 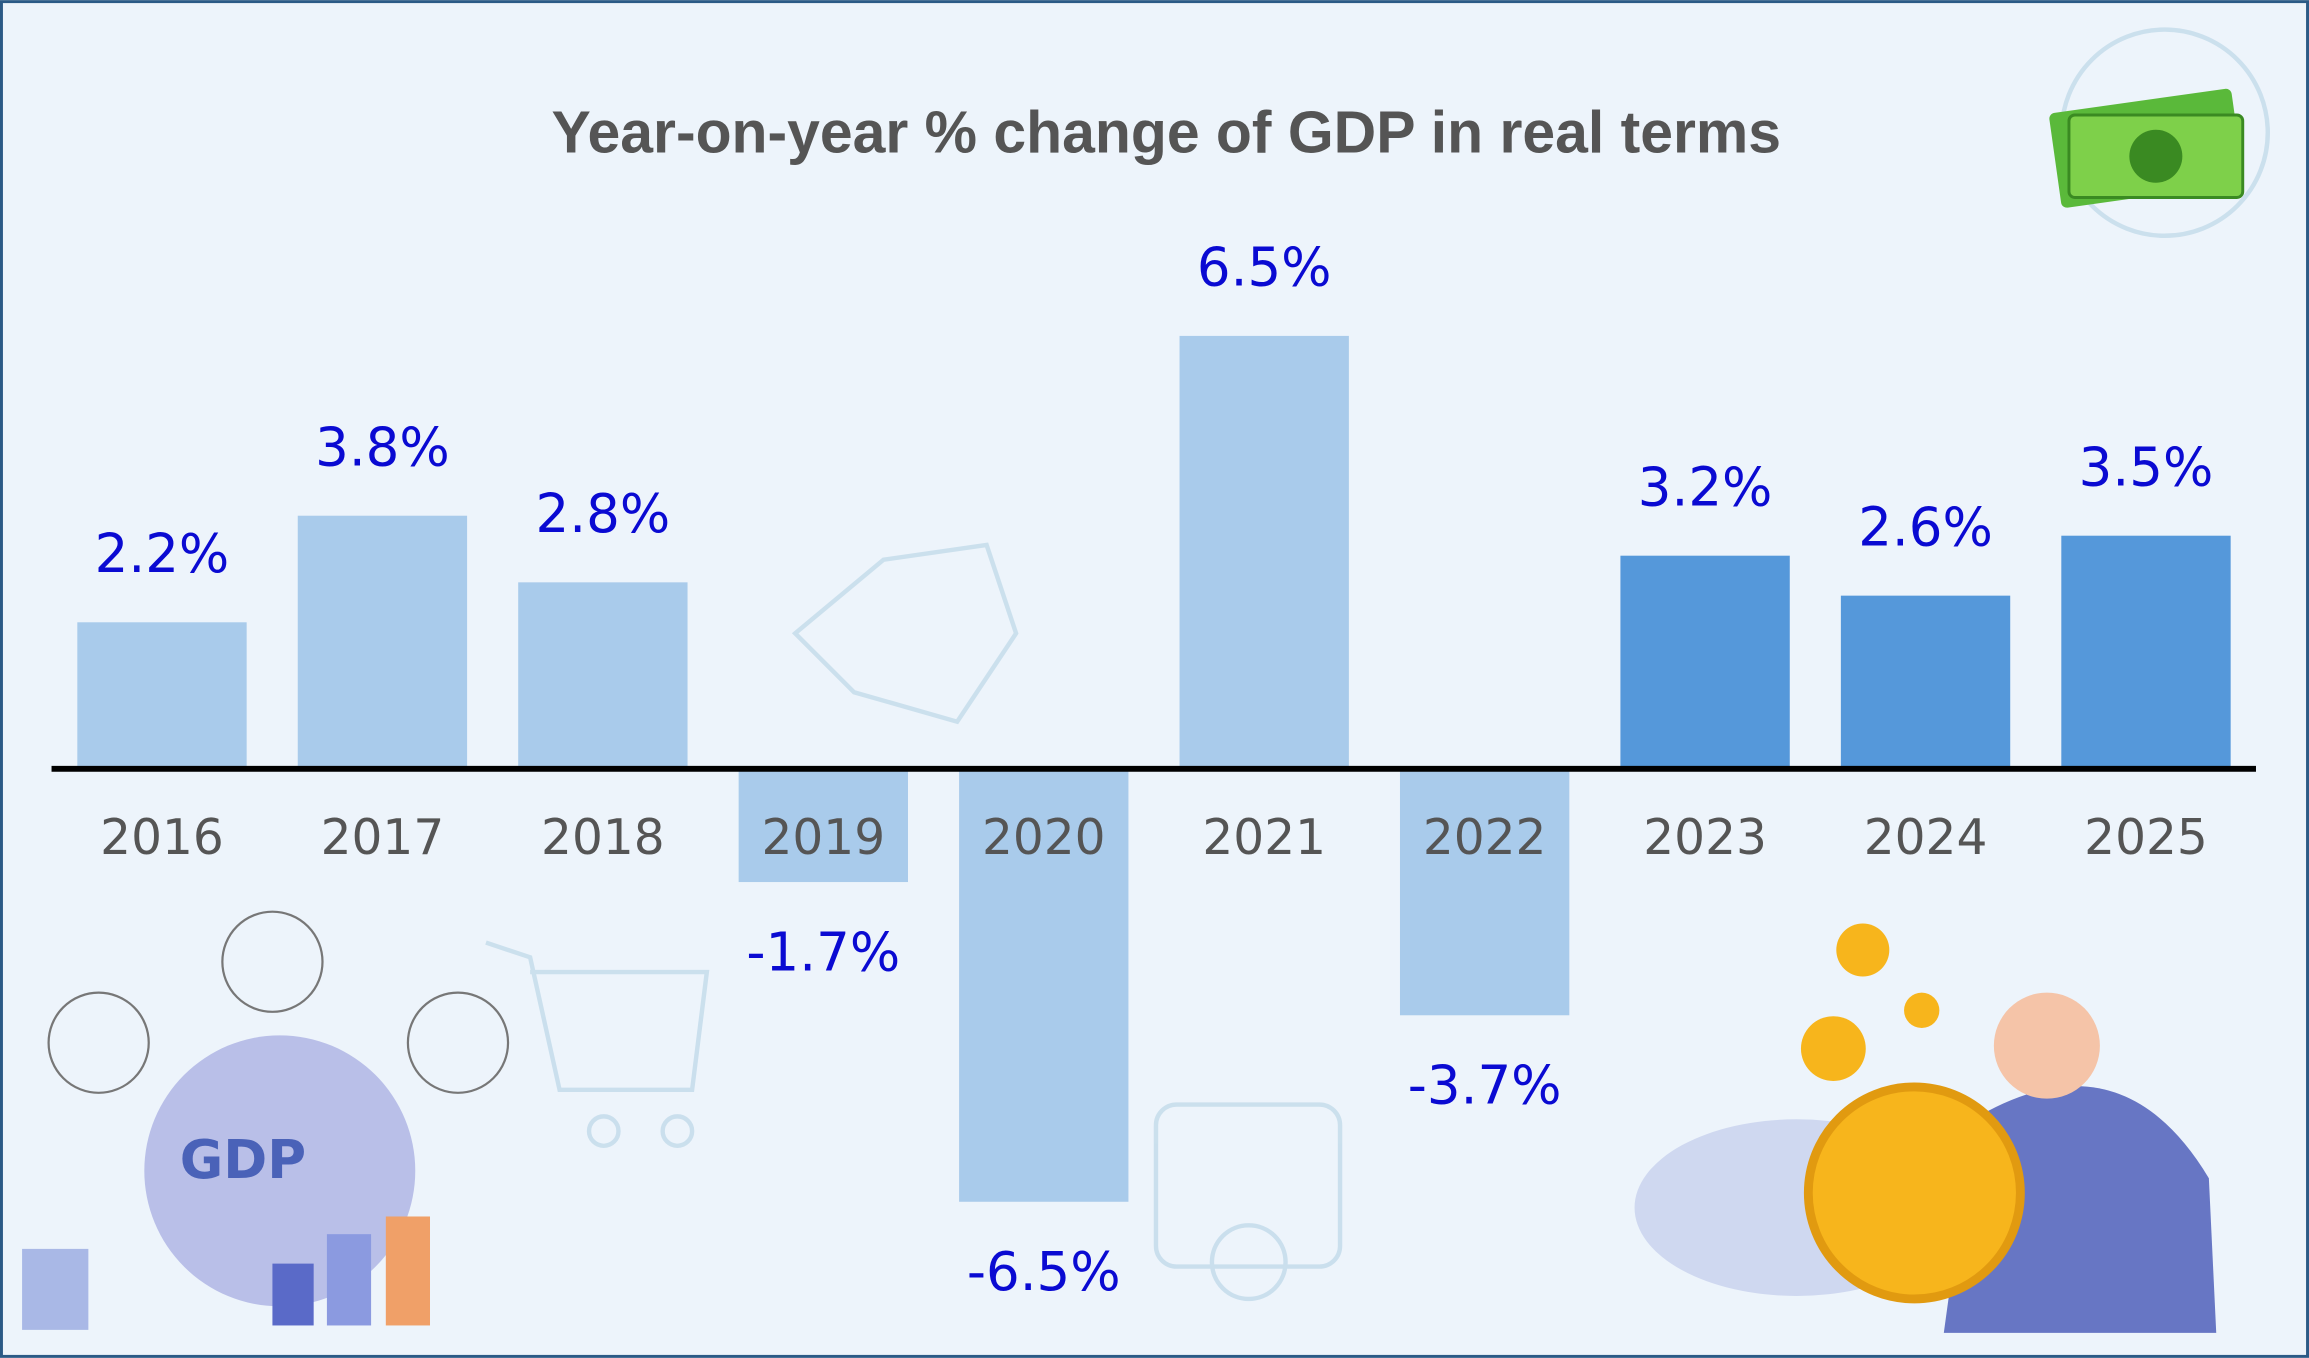 What do you see at coordinates (1485, 1086) in the screenshot?
I see `value-label: -3.7%` at bounding box center [1485, 1086].